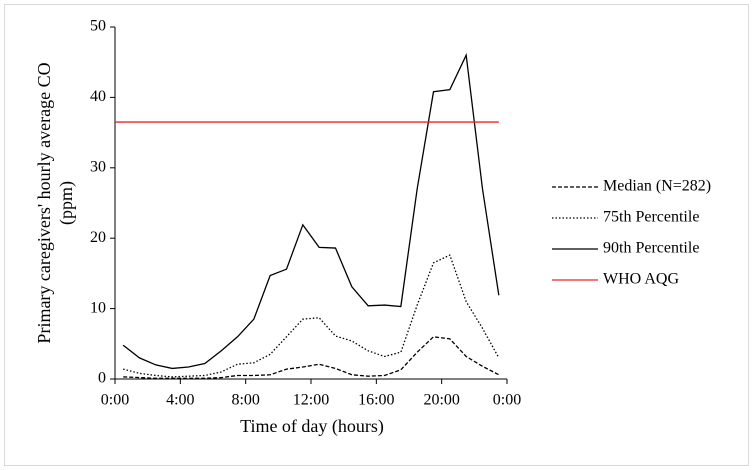  I want to click on legend-label: 75th Percentile, so click(651, 217).